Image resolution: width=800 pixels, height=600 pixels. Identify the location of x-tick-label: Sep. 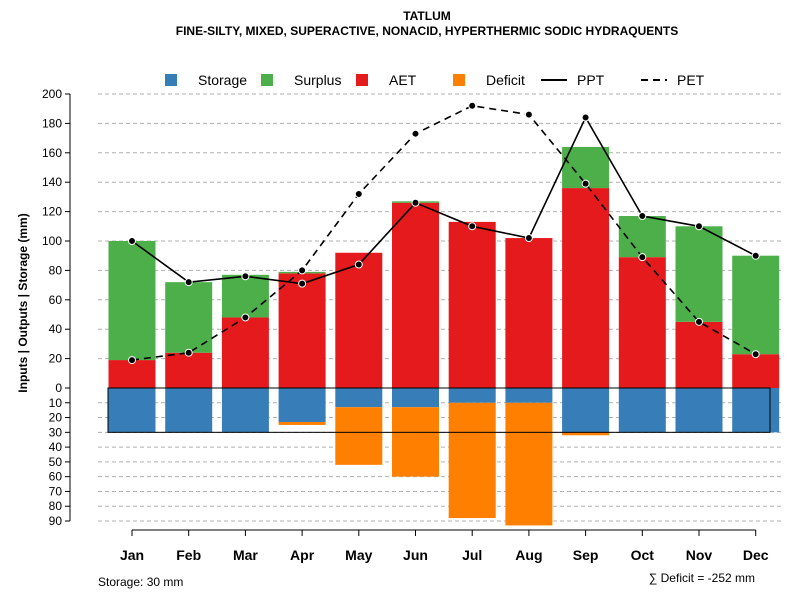
(586, 555).